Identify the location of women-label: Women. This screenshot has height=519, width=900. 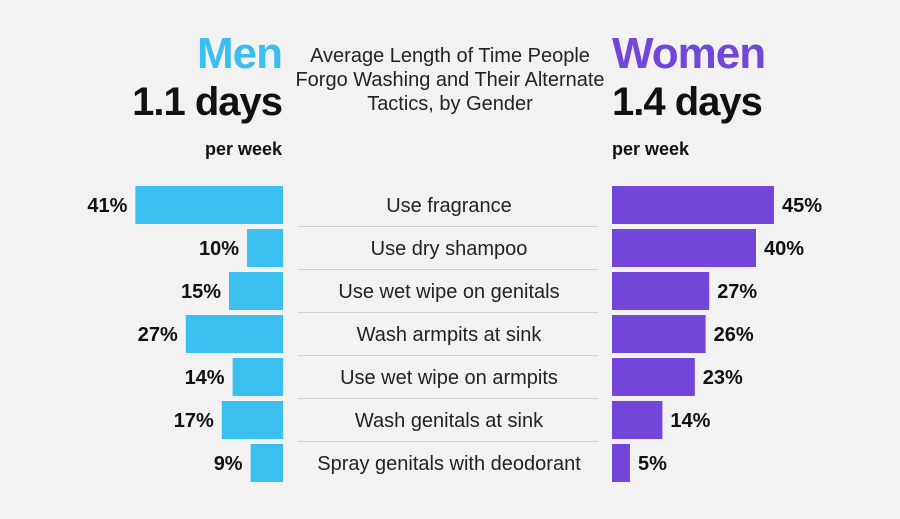
(689, 53).